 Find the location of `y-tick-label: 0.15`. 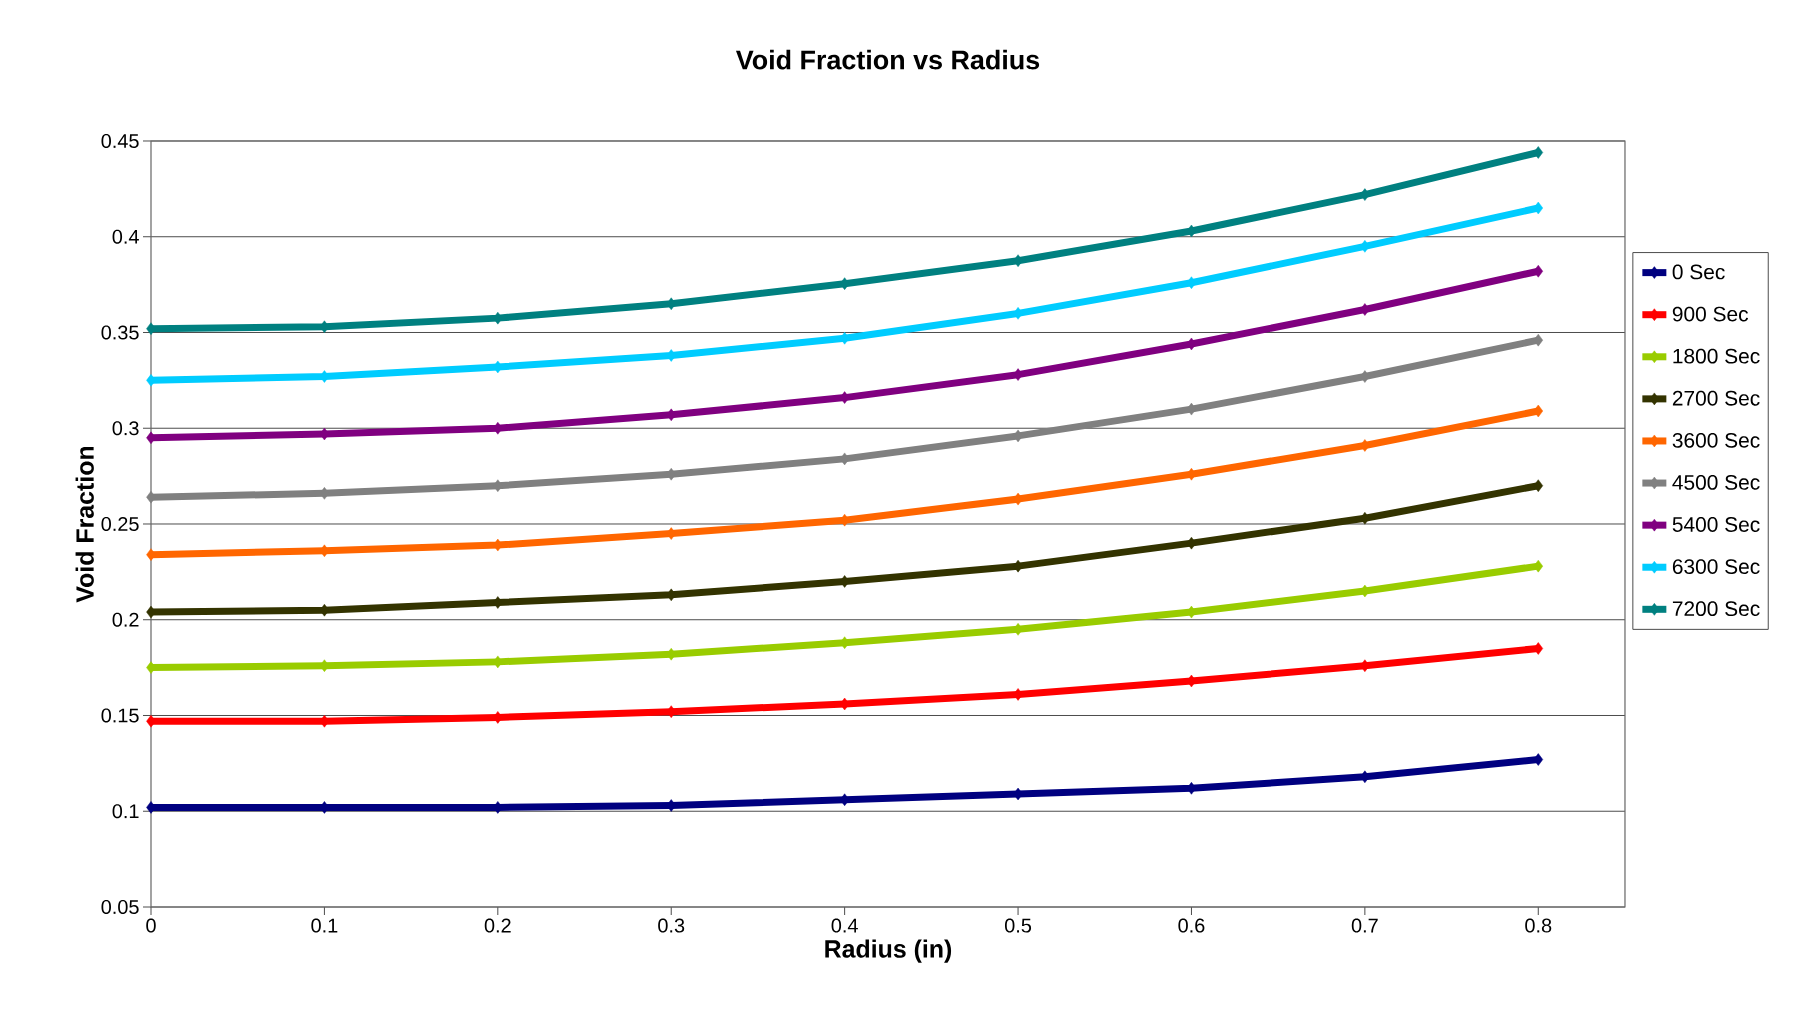

y-tick-label: 0.15 is located at coordinates (120, 715).